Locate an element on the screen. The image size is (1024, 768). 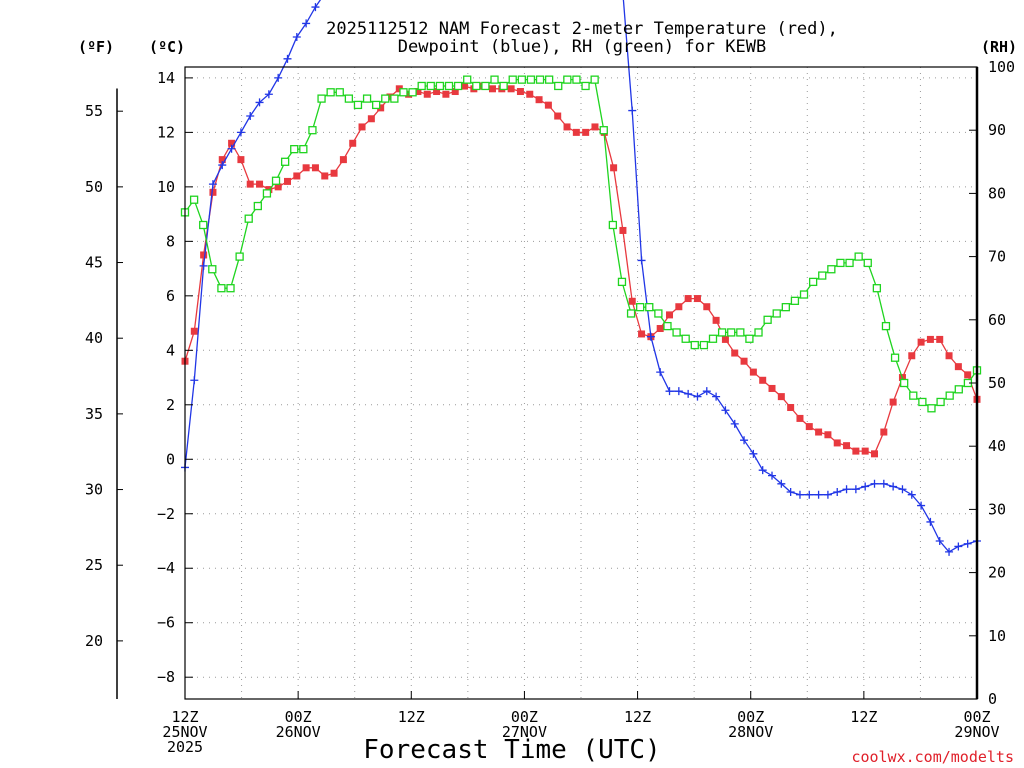
rh-axis-label: (RH) is located at coordinates (999, 47).